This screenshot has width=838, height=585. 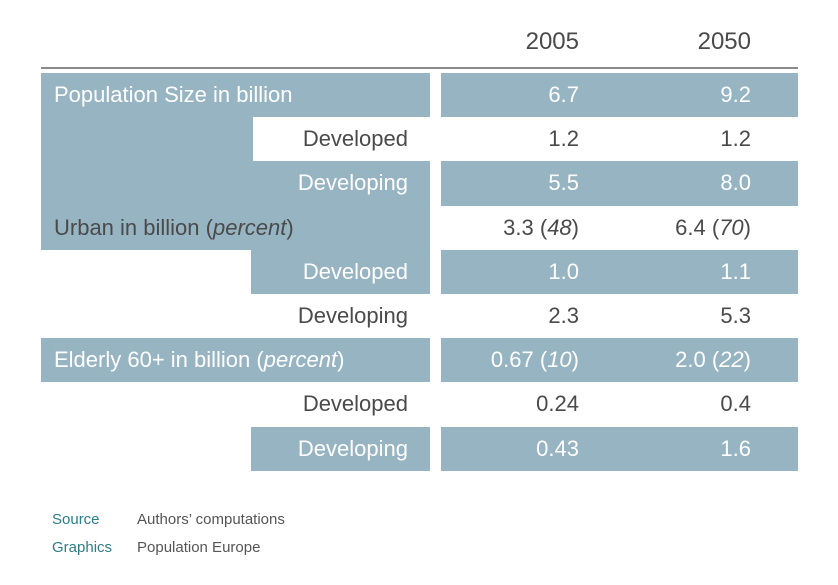 I want to click on value-2005-number: 0.43, so click(x=557, y=448).